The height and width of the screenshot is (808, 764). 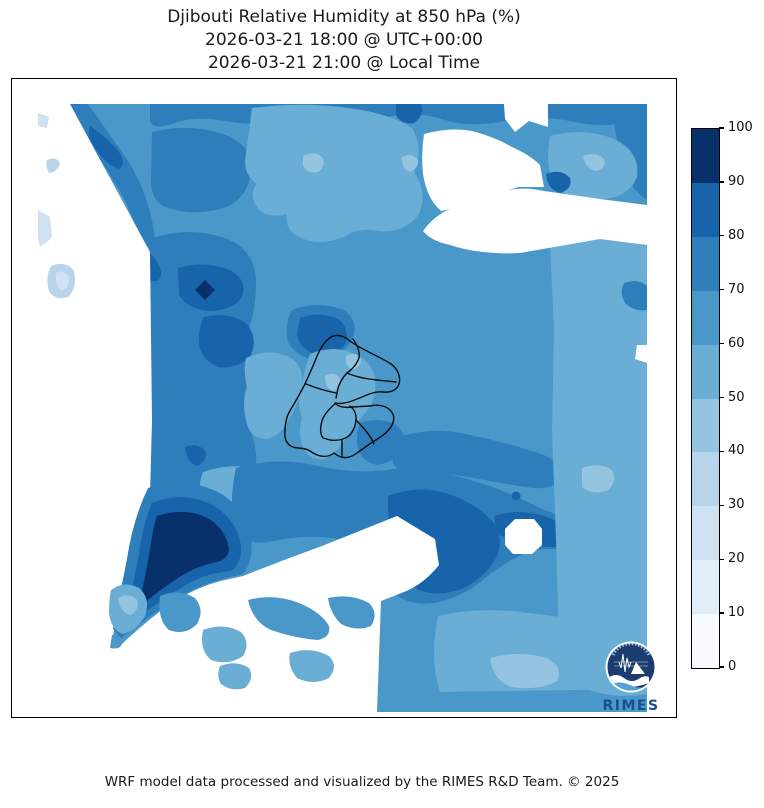 I want to click on mask-region-south, so click(x=238, y=614).